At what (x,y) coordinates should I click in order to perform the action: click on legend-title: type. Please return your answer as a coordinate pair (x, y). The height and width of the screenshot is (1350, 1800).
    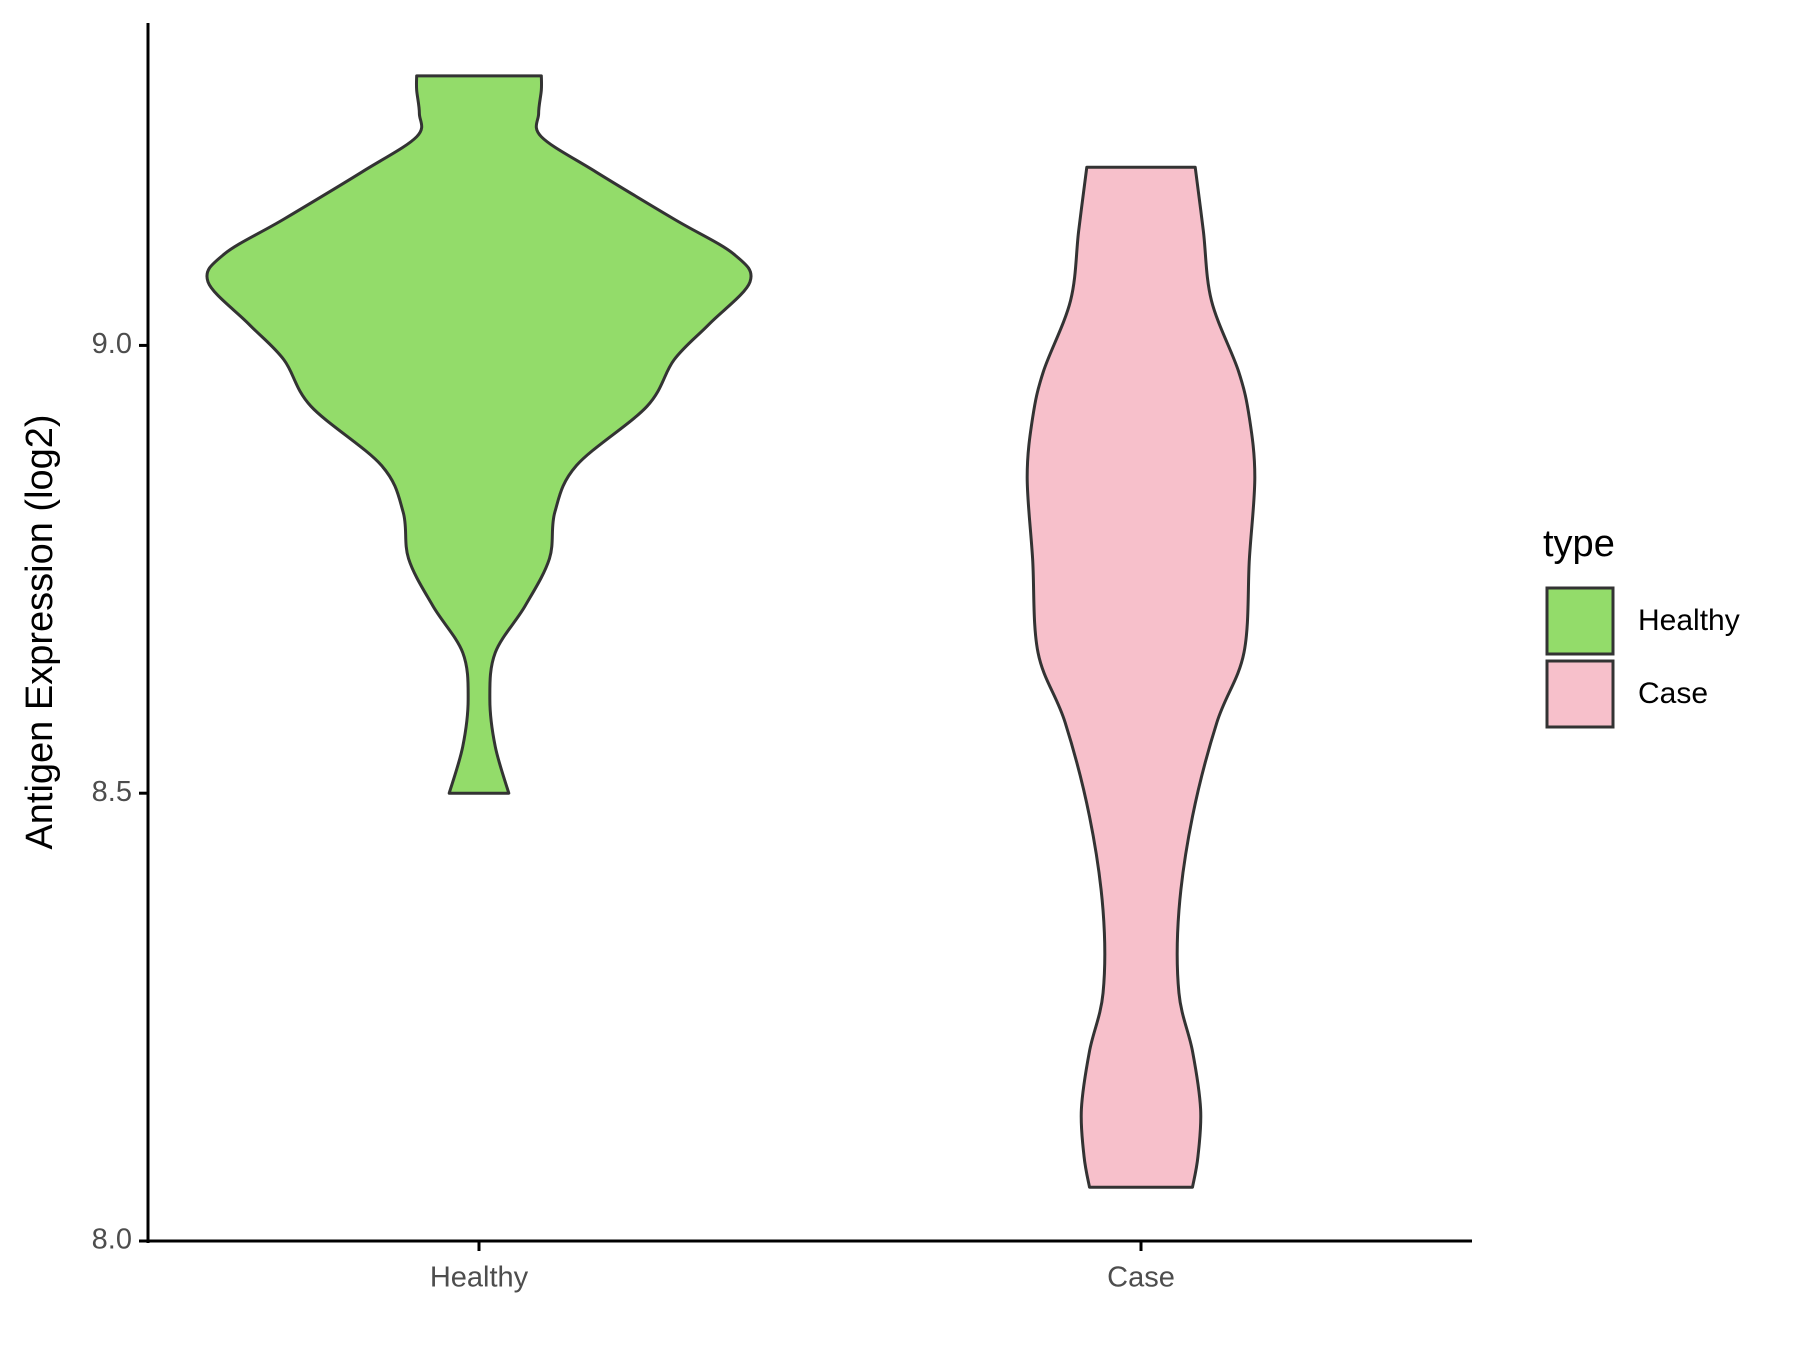
    Looking at the image, I should click on (1579, 544).